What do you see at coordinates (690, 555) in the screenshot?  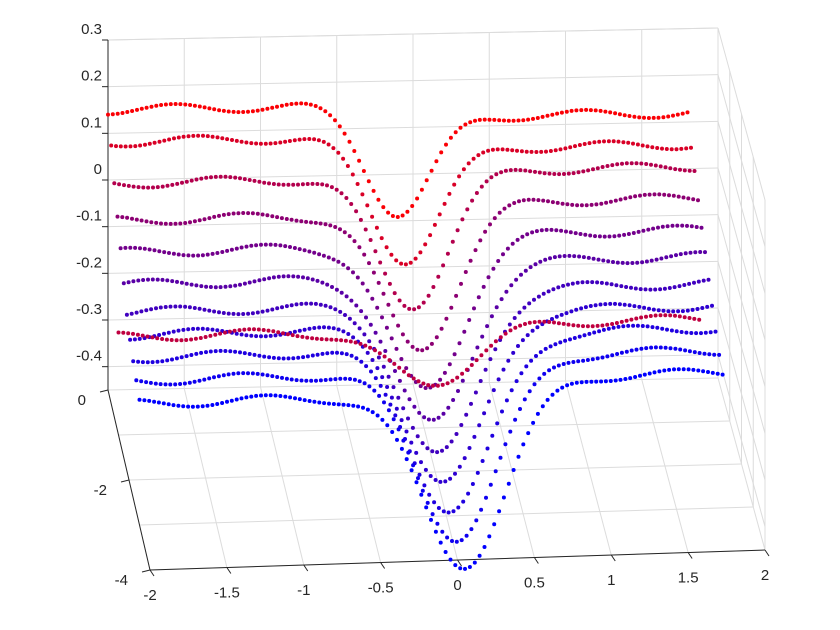 I see `x-tick-mark` at bounding box center [690, 555].